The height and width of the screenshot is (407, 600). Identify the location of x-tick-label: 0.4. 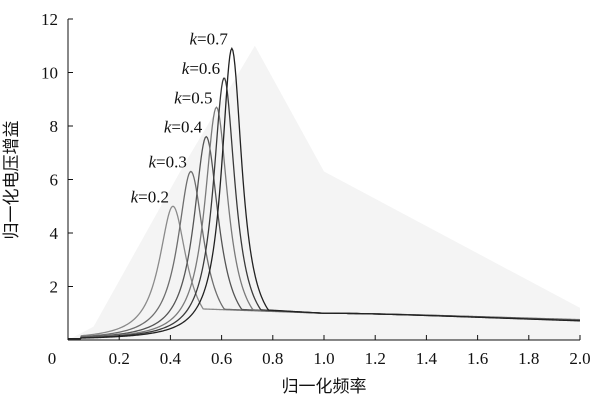
(171, 358).